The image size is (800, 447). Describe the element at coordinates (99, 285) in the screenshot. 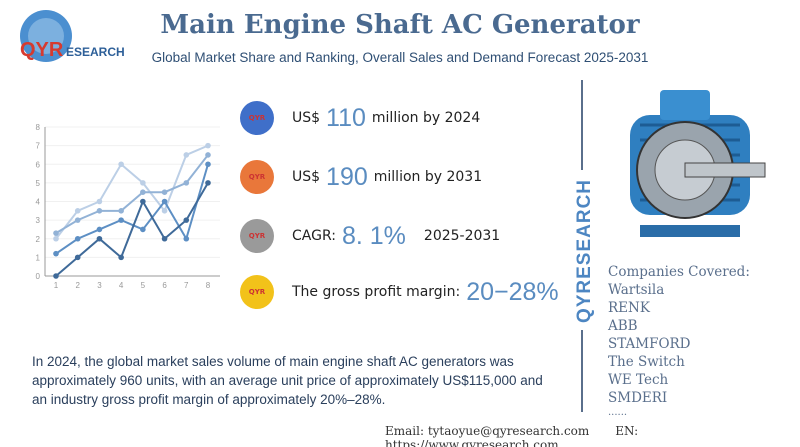

I see `x-tick-label: 3` at that location.